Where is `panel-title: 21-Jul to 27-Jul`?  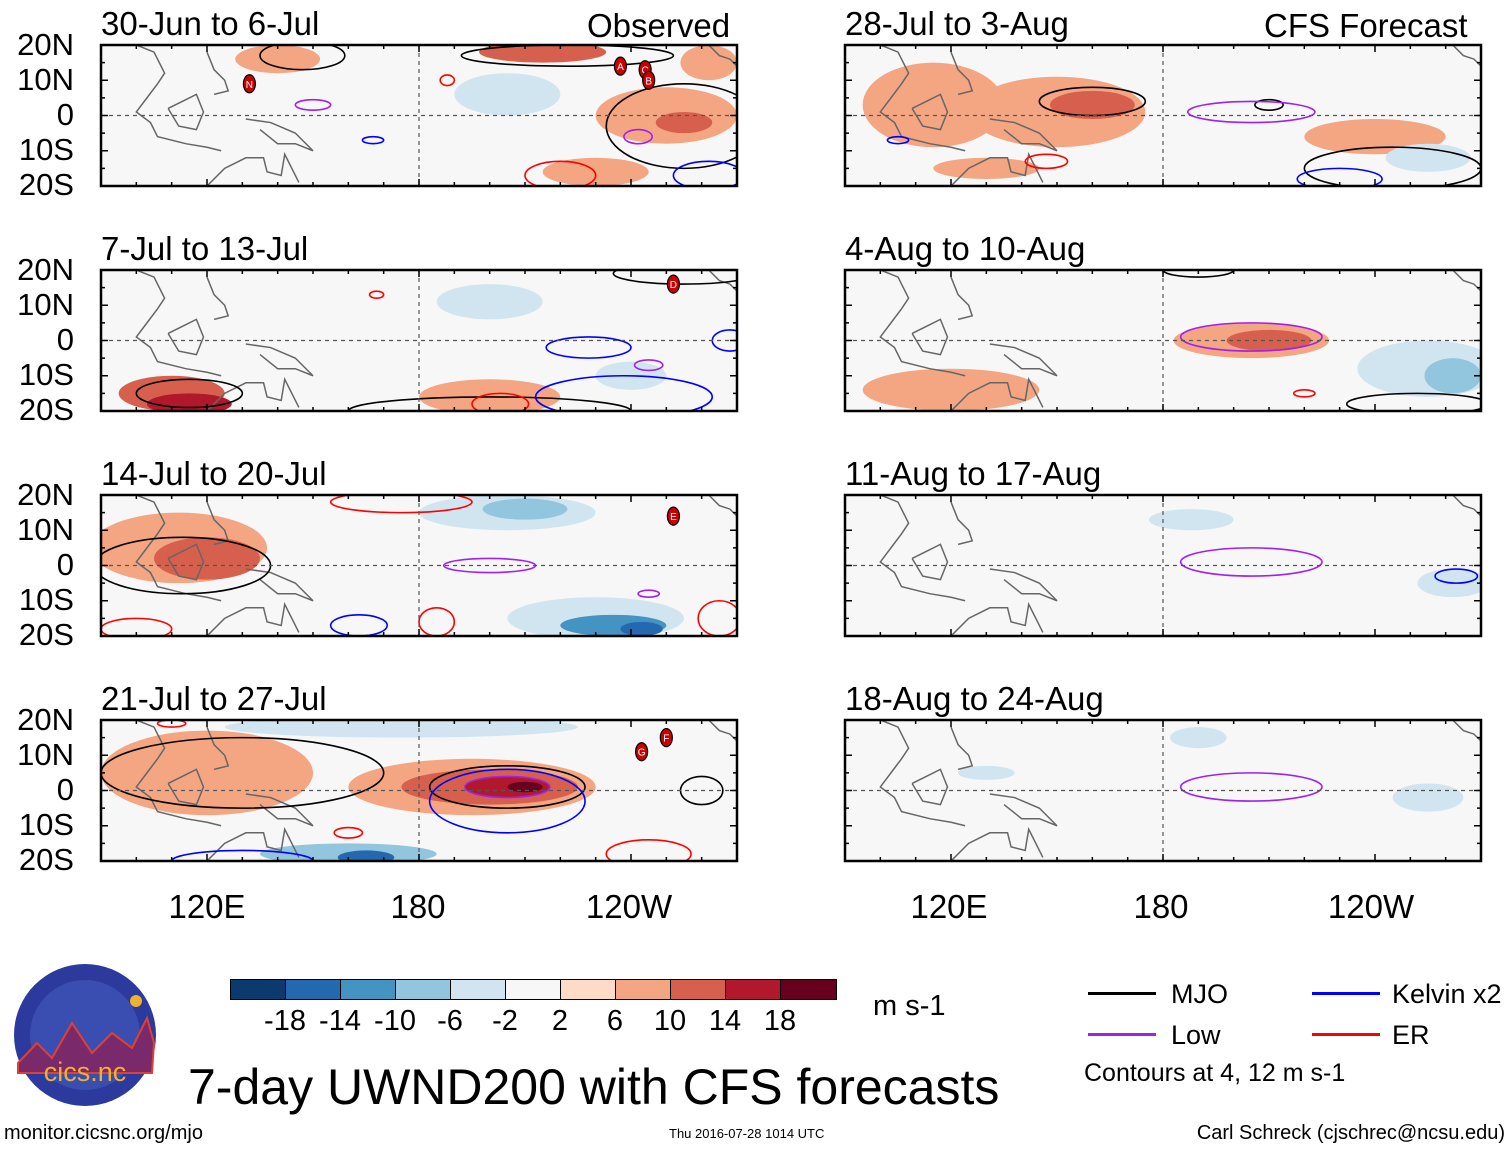
panel-title: 21-Jul to 27-Jul is located at coordinates (214, 698).